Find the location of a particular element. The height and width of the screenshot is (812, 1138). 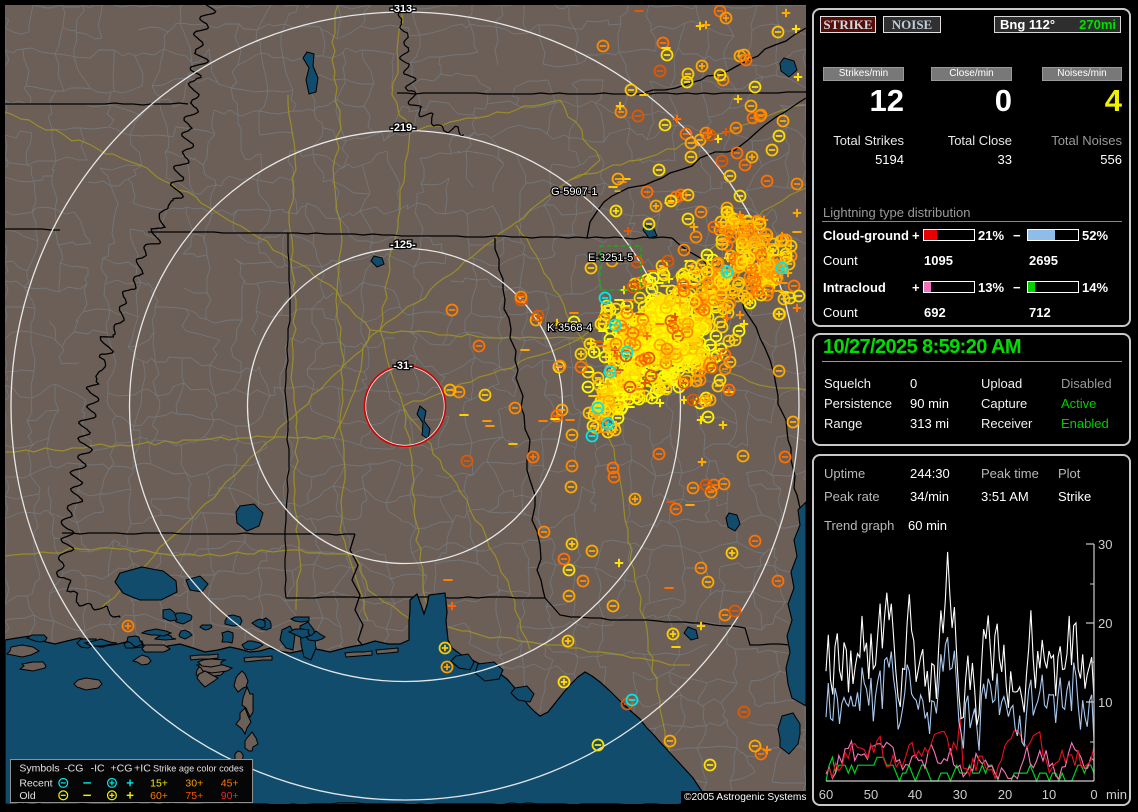

svg-text: min is located at coordinates (1116, 794).